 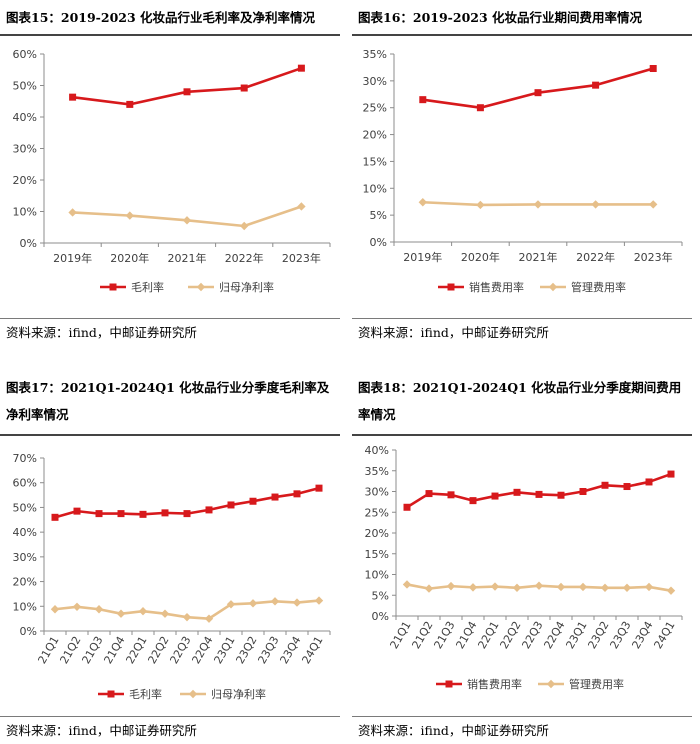 I want to click on x-tick-label: 21Q2, so click(x=423, y=635).